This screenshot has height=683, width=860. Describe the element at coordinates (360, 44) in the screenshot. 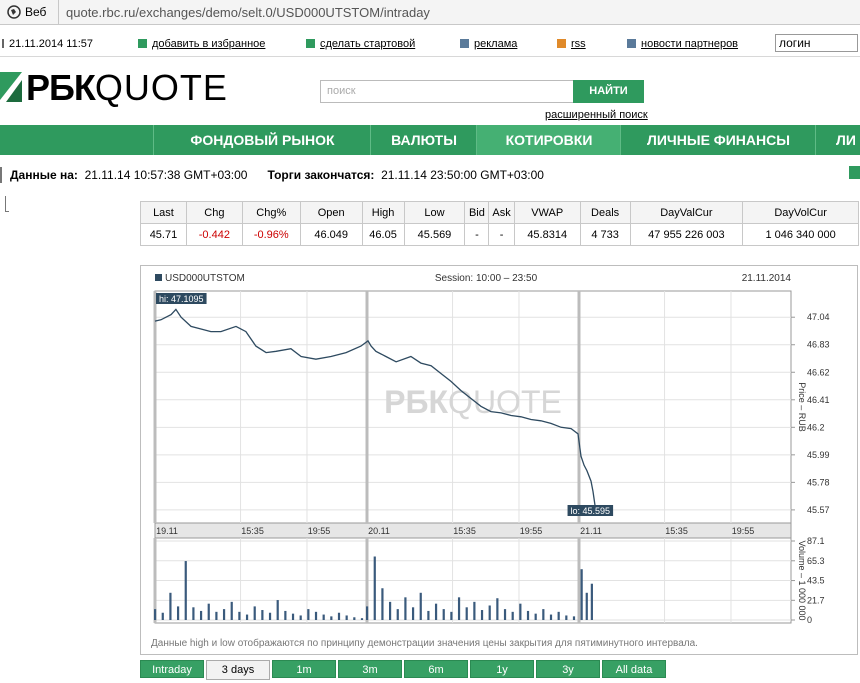

I see `toolbar-link: сделать стартовой` at that location.